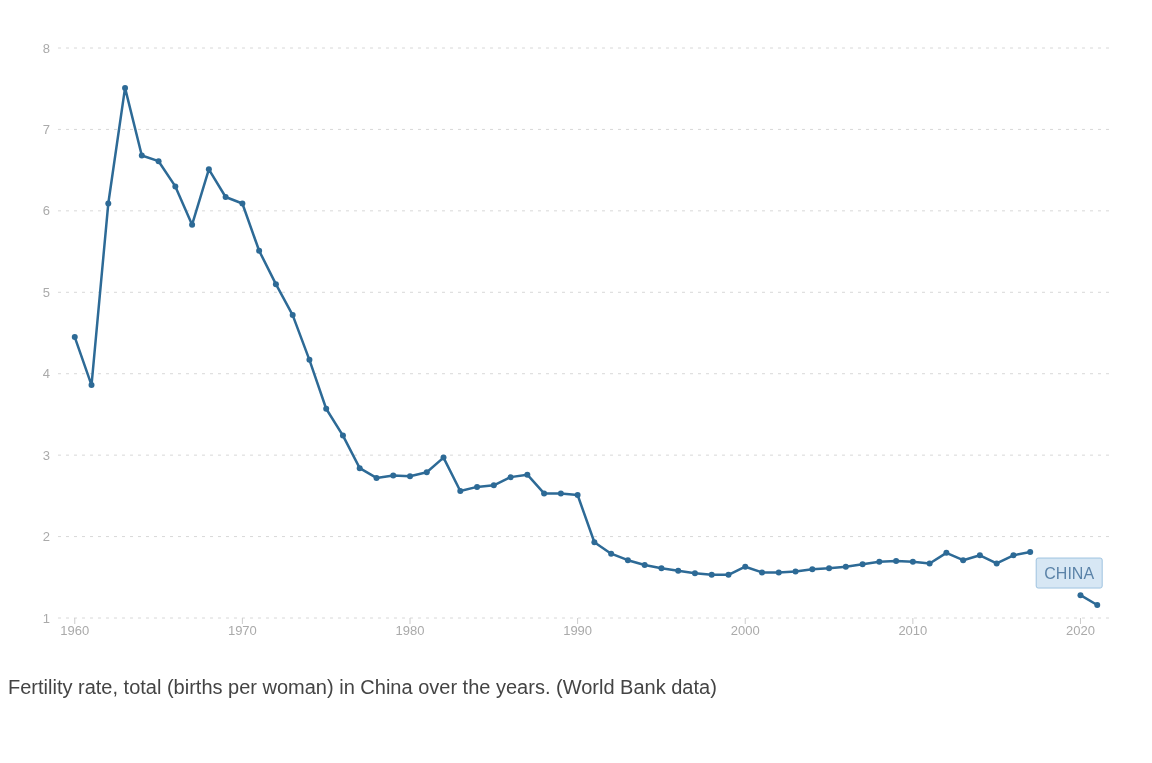 The image size is (1152, 763). What do you see at coordinates (46, 618) in the screenshot?
I see `y-tick-label: 1` at bounding box center [46, 618].